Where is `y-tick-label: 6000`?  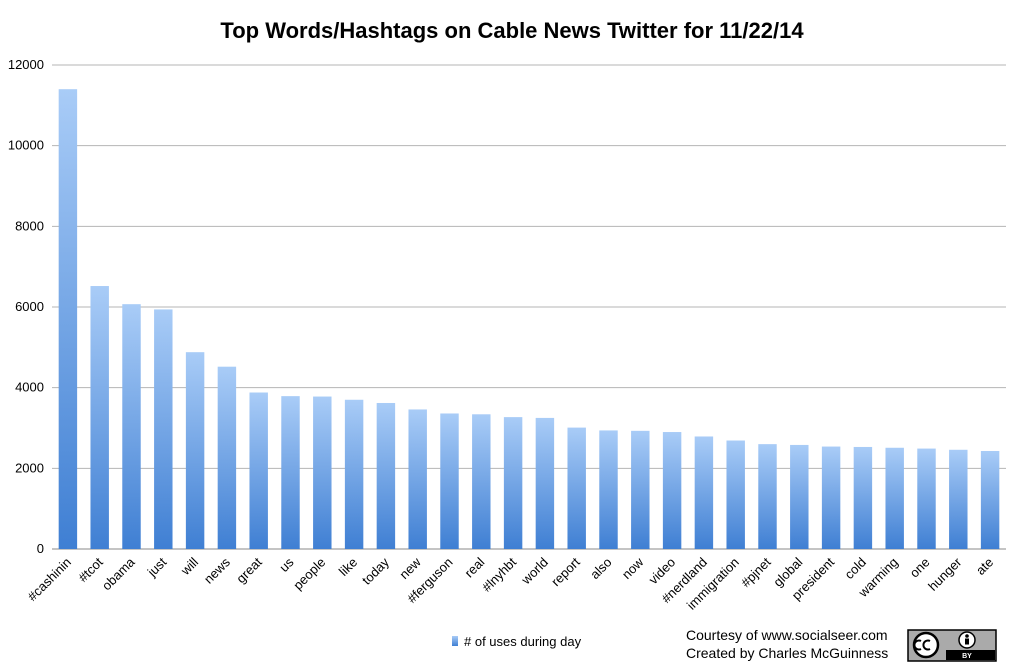
y-tick-label: 6000 is located at coordinates (29, 306).